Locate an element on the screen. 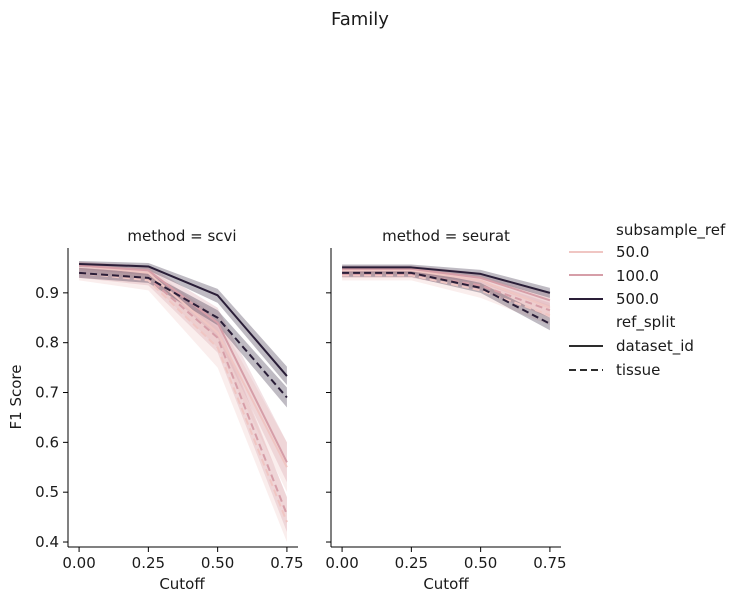 This screenshot has width=752, height=606. series-line-method-scvi-50-0-tissue is located at coordinates (183, 397).